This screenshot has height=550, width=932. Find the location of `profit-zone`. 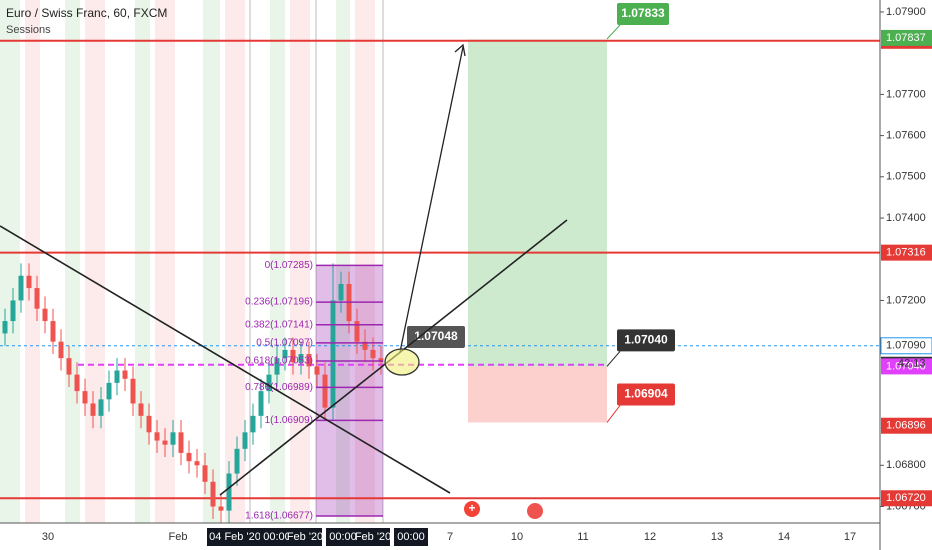

profit-zone is located at coordinates (537, 203).